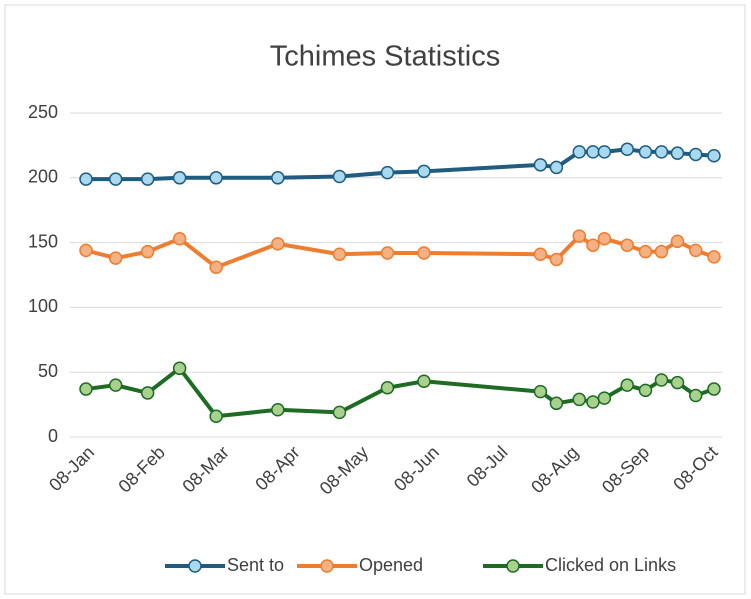 The image size is (751, 599). What do you see at coordinates (43, 306) in the screenshot?
I see `y-tick-label: 100` at bounding box center [43, 306].